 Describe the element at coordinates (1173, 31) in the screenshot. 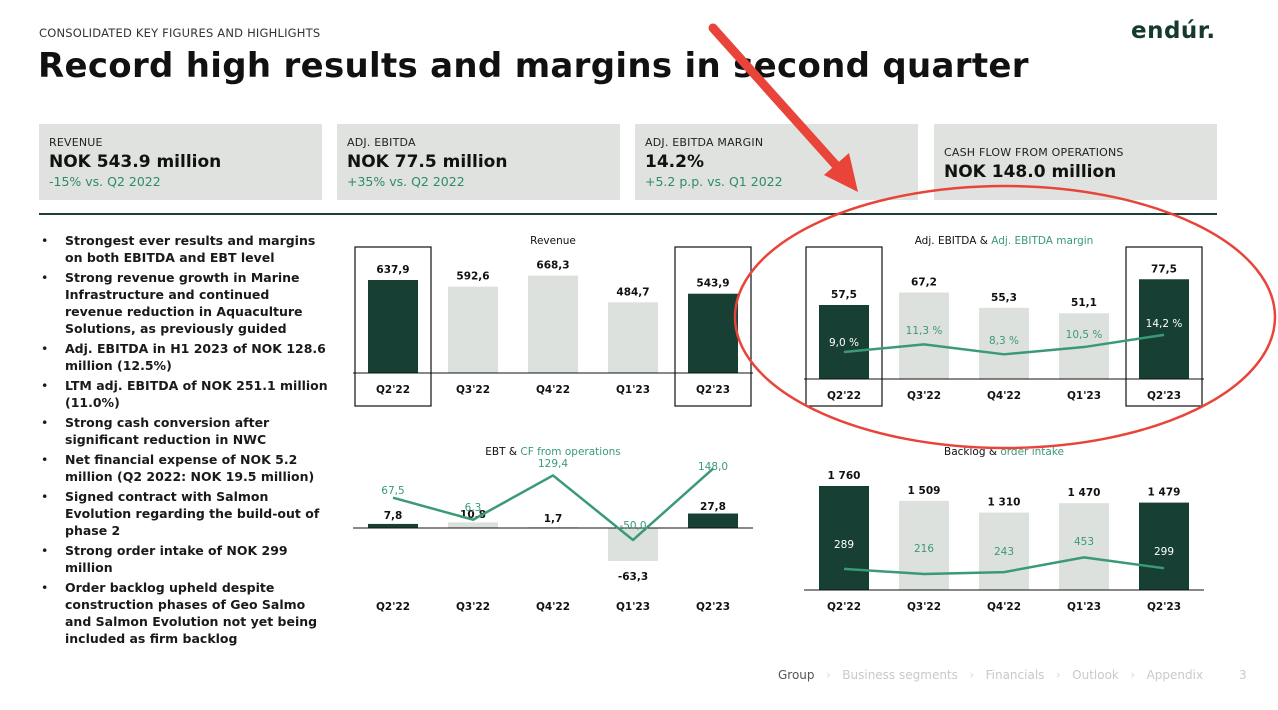

I see `endur-logo: endúr.` at that location.